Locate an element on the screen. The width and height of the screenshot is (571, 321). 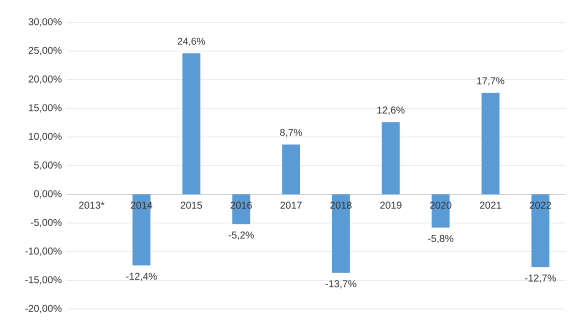
x-tick-label: 2017 is located at coordinates (291, 205).